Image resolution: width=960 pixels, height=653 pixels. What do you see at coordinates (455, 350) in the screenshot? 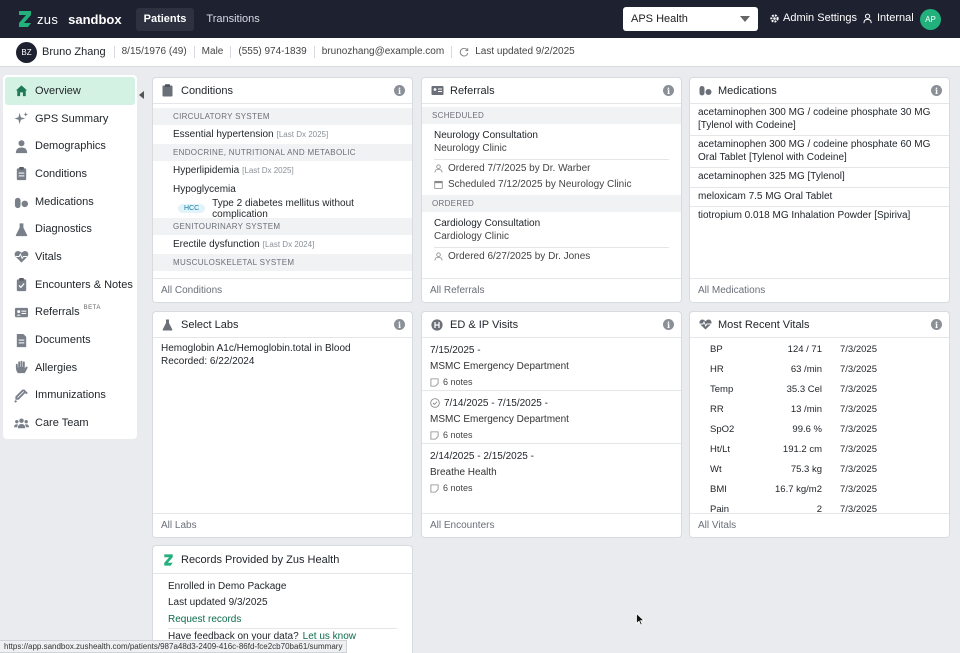
I see `visit-dates: 7/15/2025 -` at bounding box center [455, 350].